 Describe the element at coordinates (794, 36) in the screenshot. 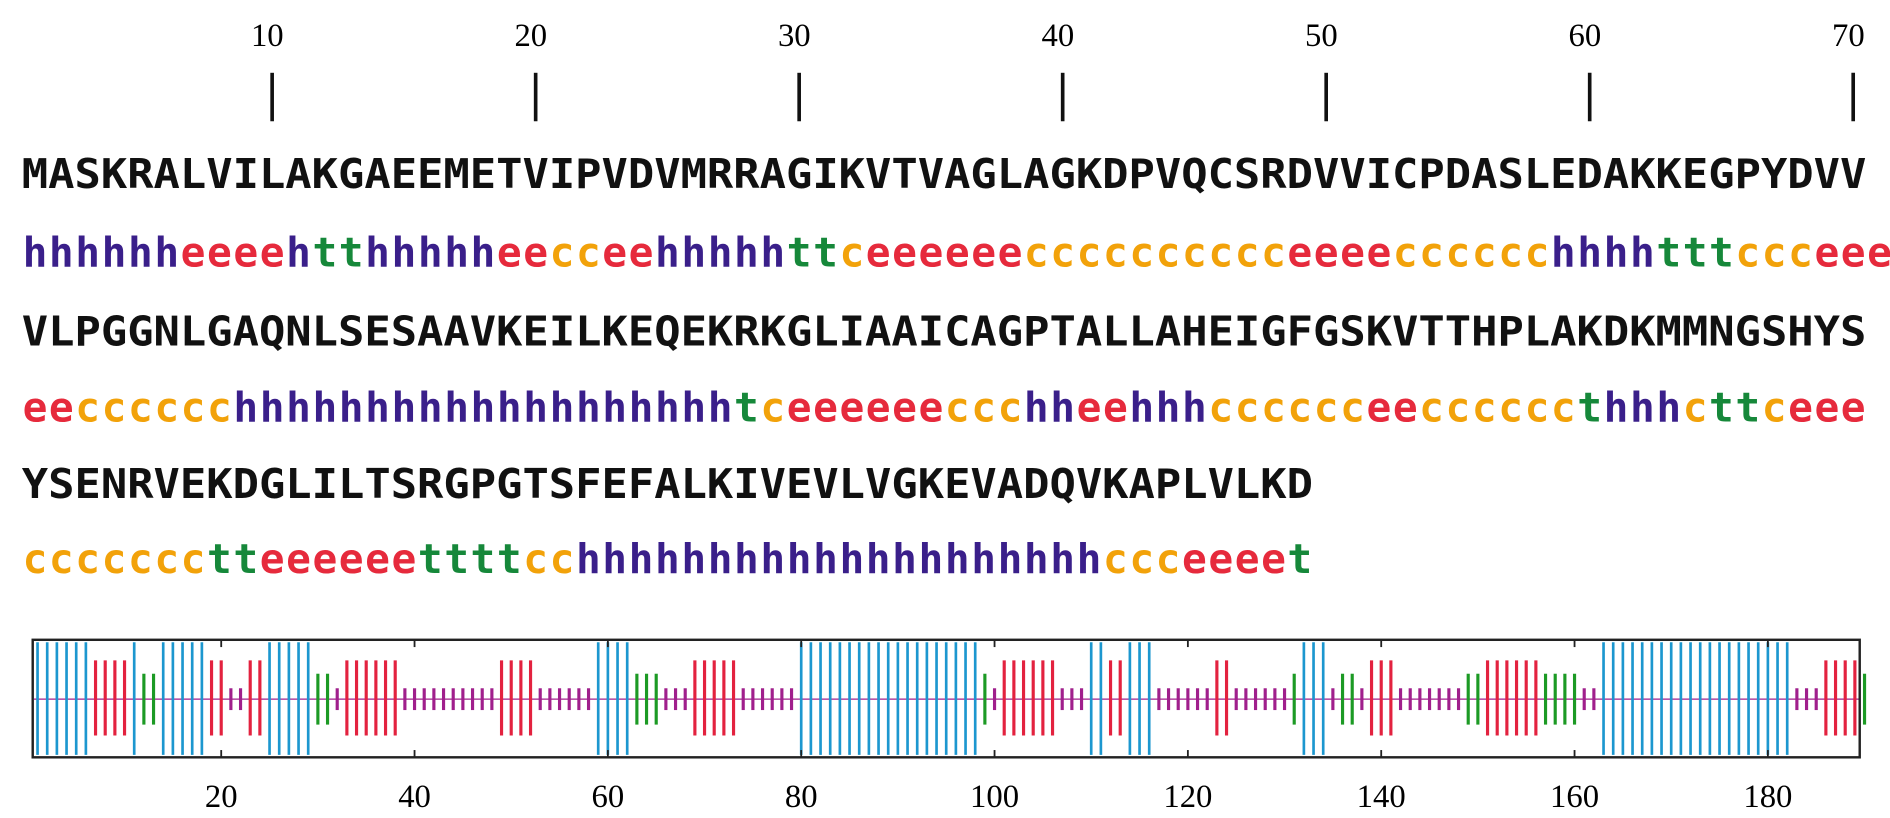

I see `ruler-label: 30` at that location.